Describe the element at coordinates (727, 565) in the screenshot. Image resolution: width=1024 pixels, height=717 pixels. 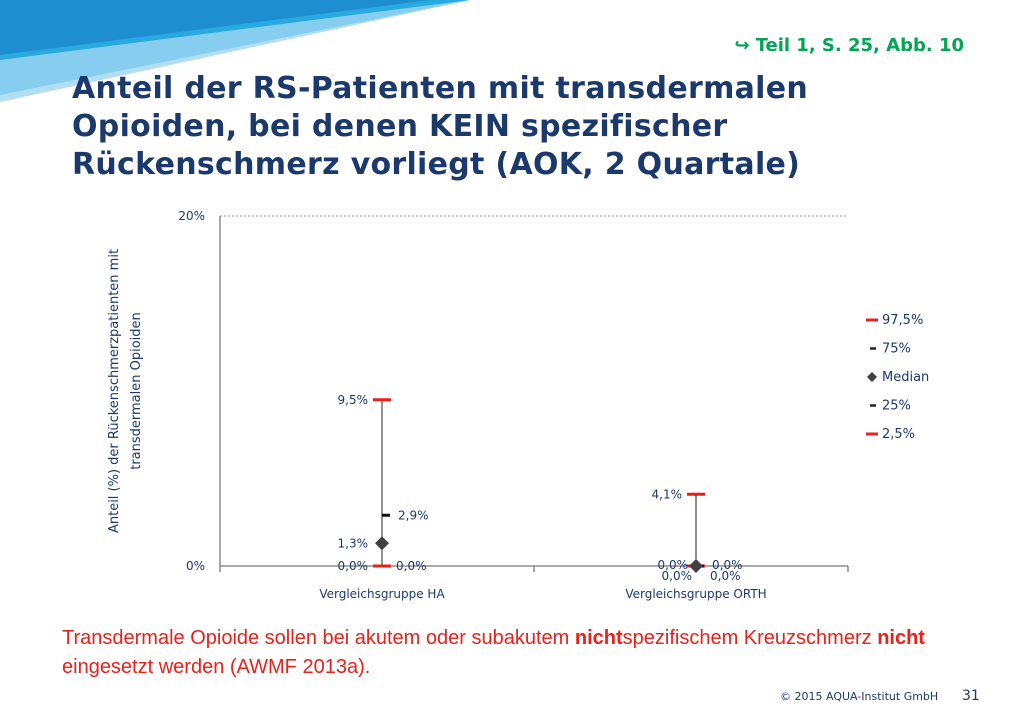
I see `median-label: 0,0%` at that location.